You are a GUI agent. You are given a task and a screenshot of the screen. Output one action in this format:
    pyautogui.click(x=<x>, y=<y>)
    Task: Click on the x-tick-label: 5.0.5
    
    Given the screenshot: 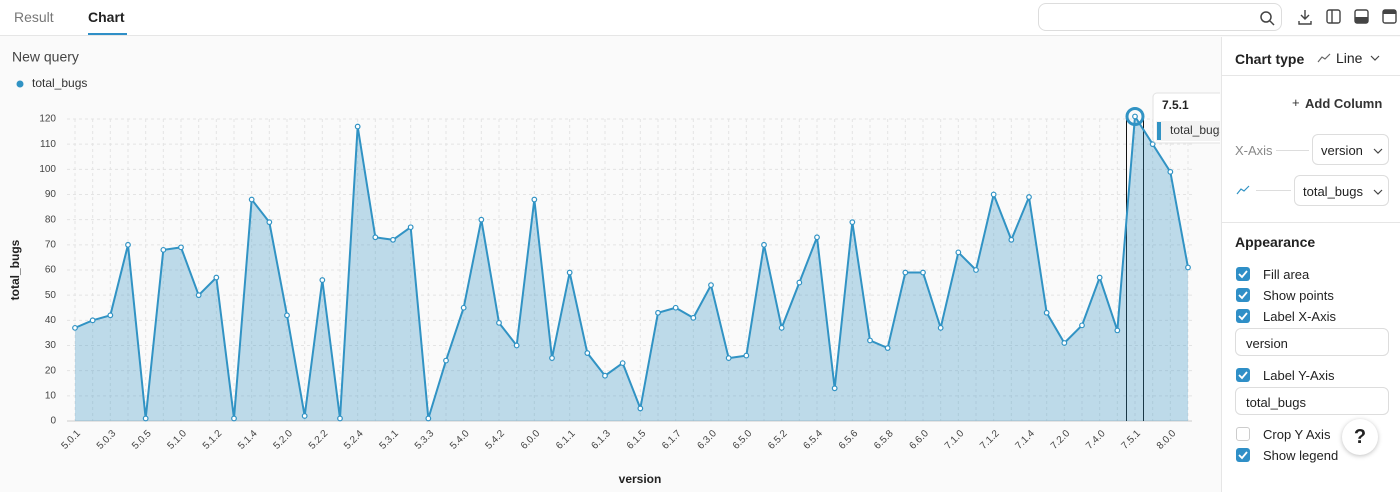 What is the action you would take?
    pyautogui.click(x=142, y=440)
    